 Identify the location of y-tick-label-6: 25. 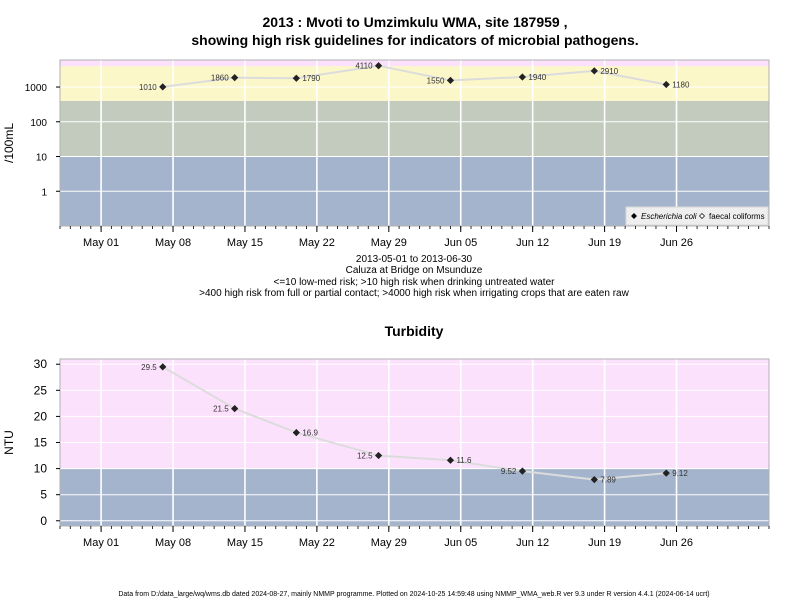
(41, 390).